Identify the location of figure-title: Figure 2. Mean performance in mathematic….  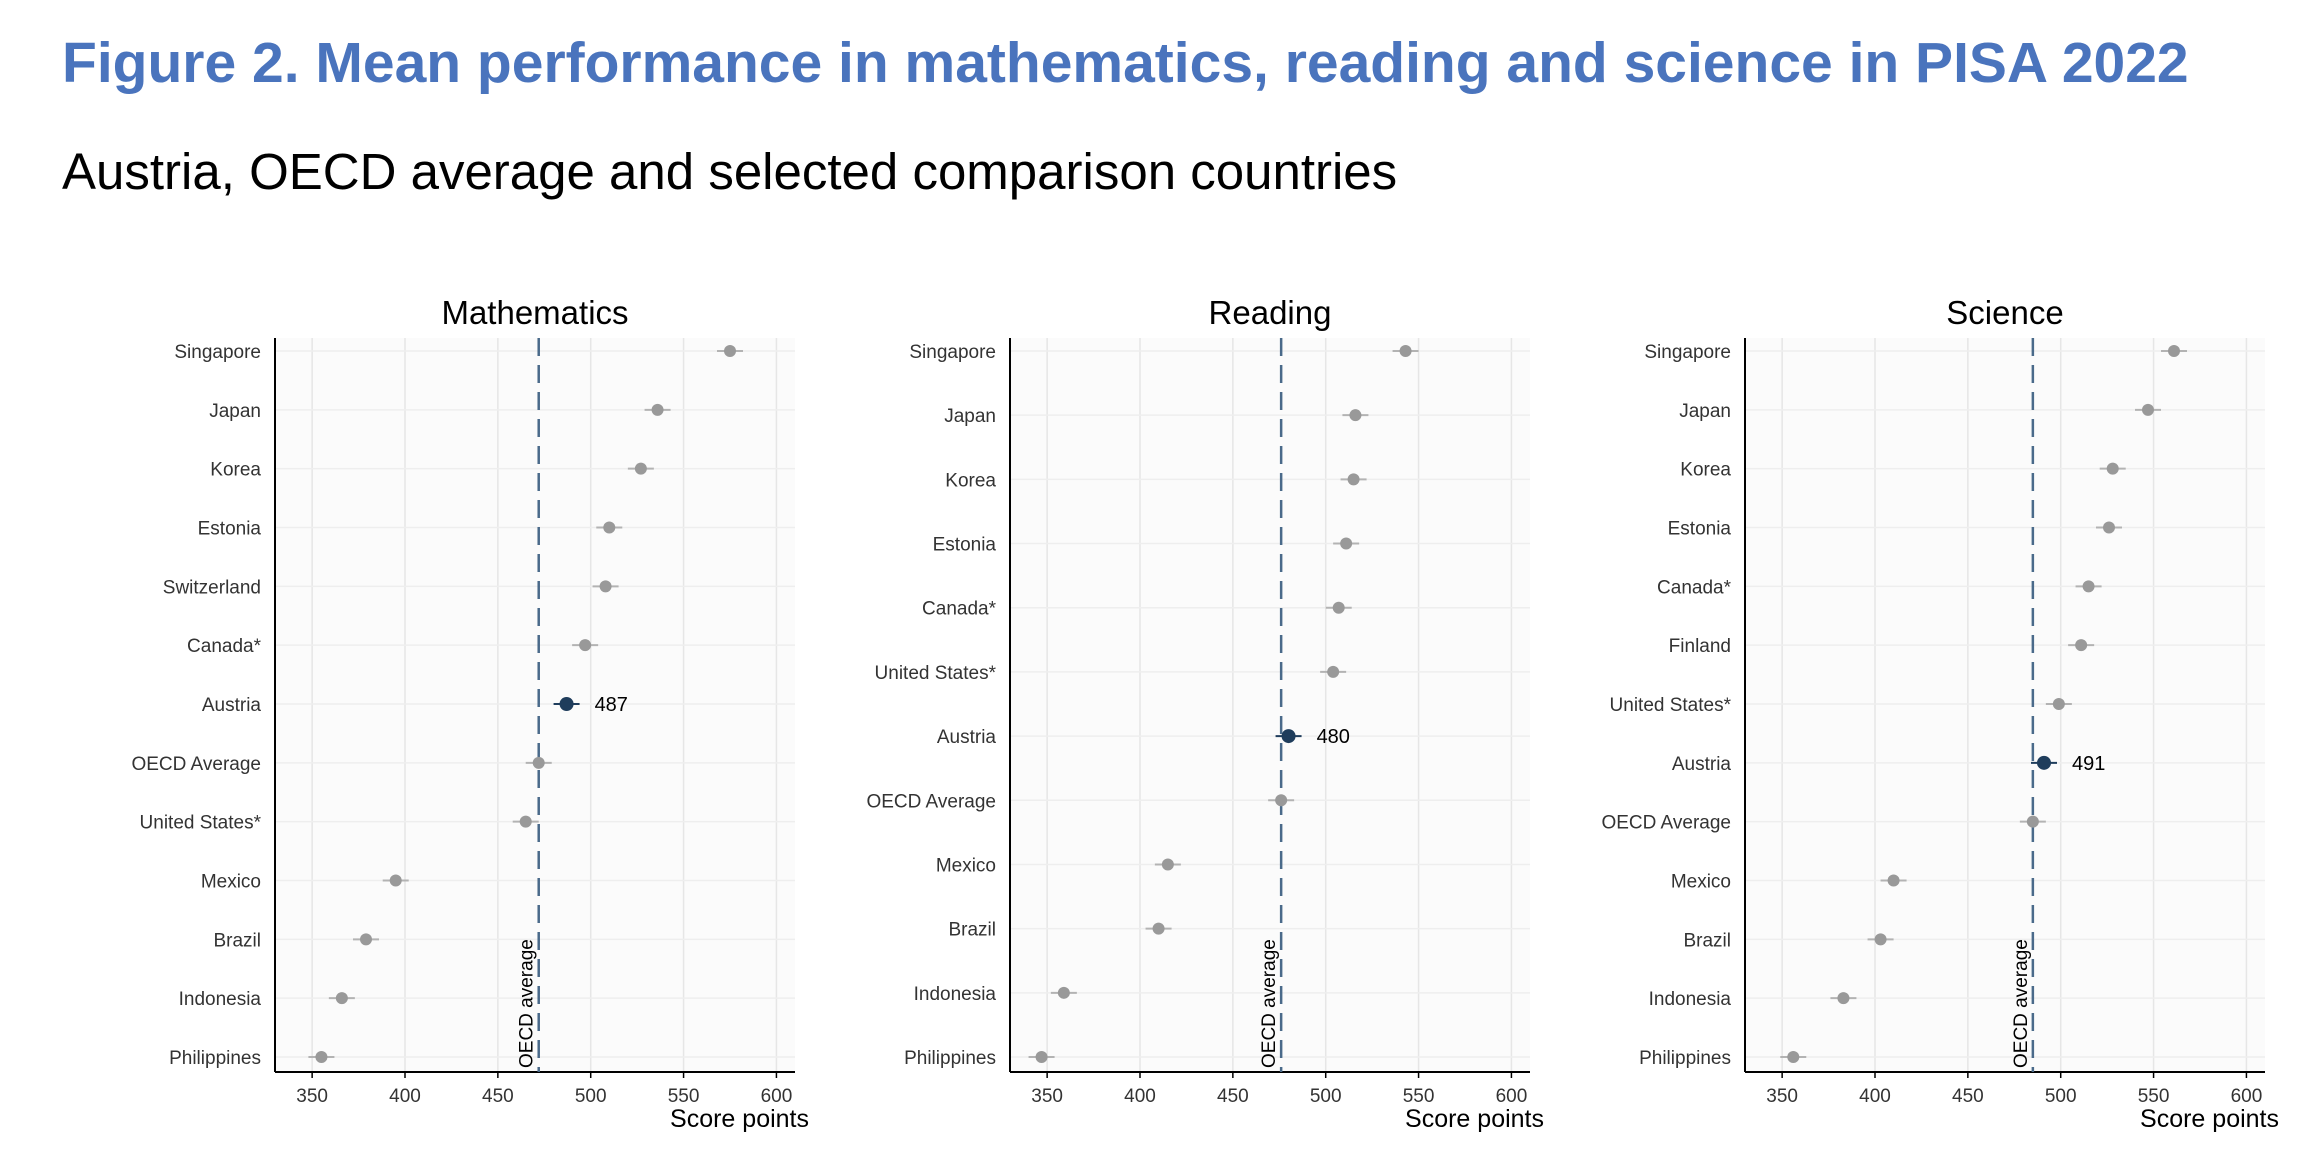
(1125, 63).